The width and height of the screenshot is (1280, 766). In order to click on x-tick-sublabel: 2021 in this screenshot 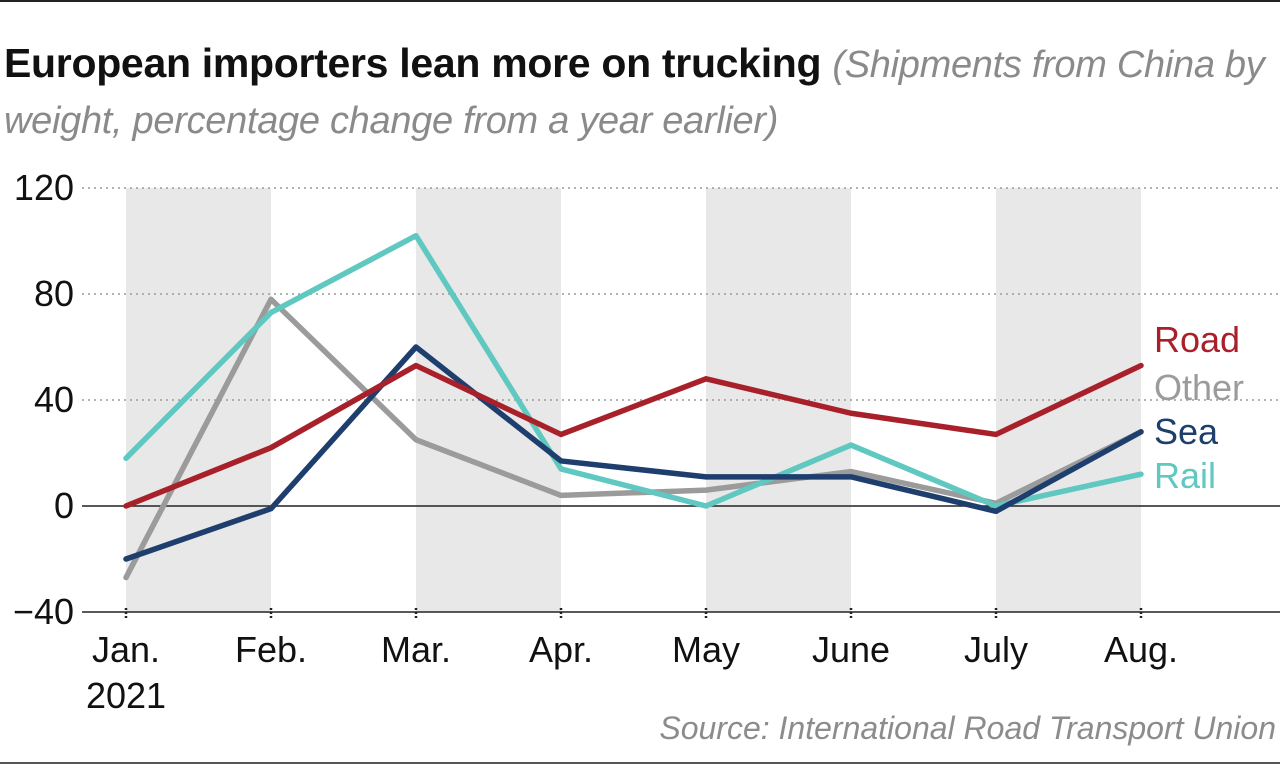, I will do `click(126, 695)`.